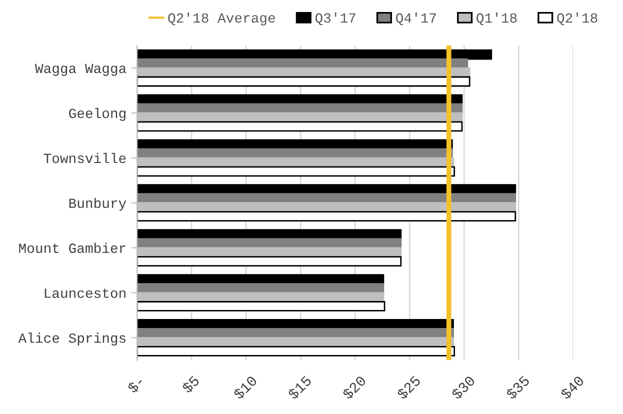 This screenshot has width=623, height=414. I want to click on legend-label: Q2'18 Average, so click(221, 19).